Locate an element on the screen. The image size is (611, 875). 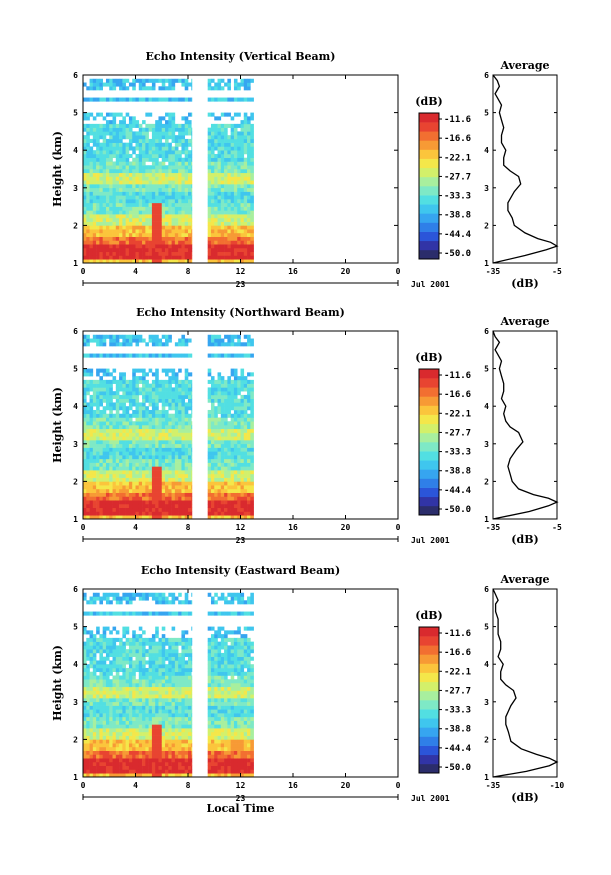
profile-y-tick-label: 4 is located at coordinates (486, 406).